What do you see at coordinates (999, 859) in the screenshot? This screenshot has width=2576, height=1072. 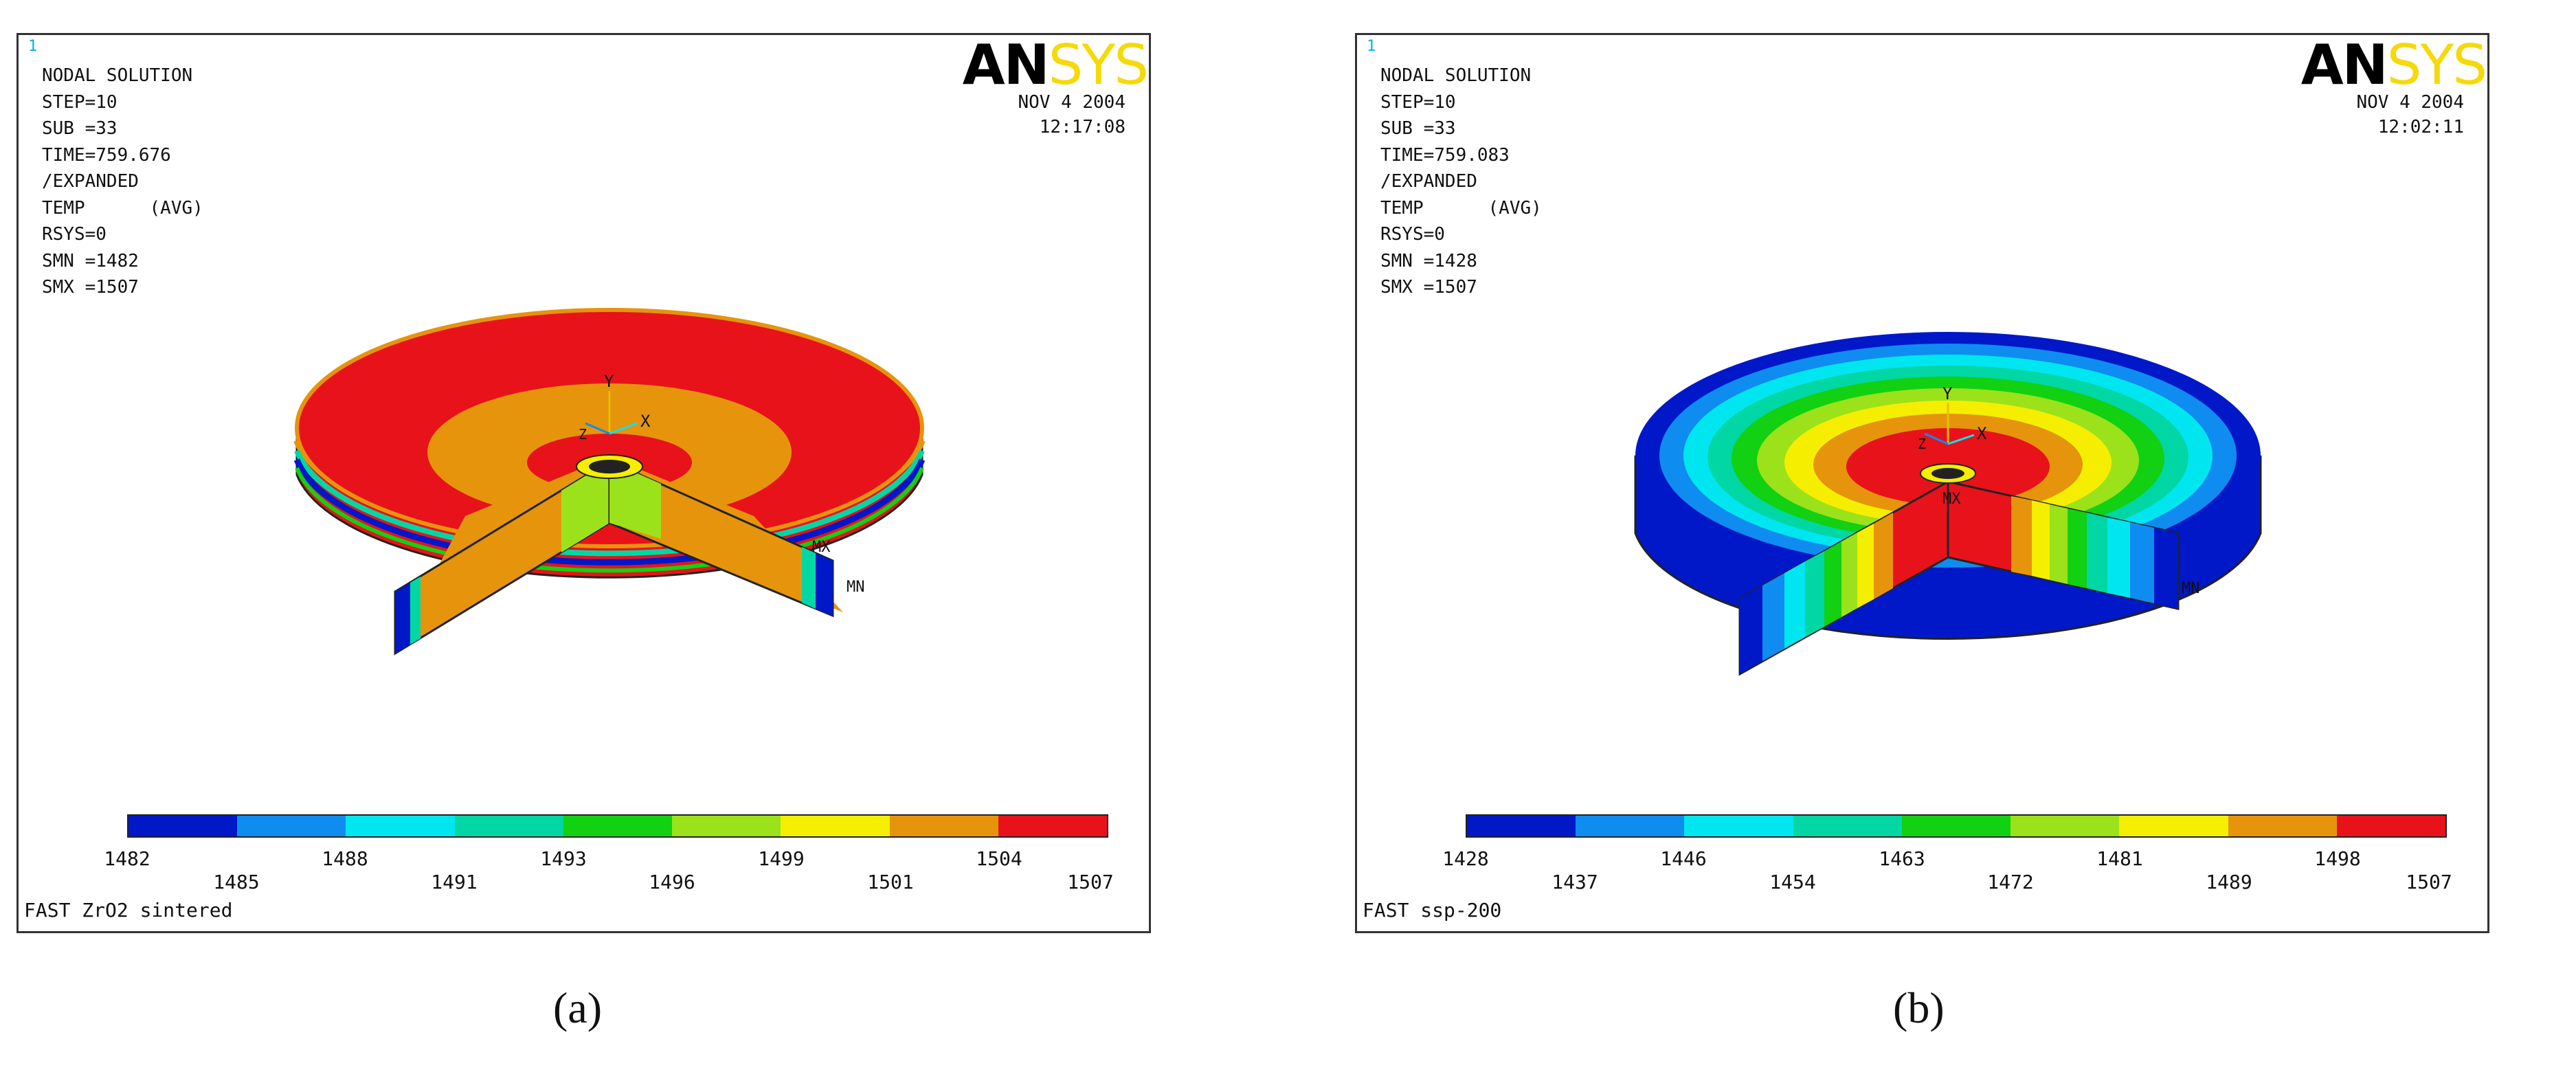 I see `tick-label: 1504` at bounding box center [999, 859].